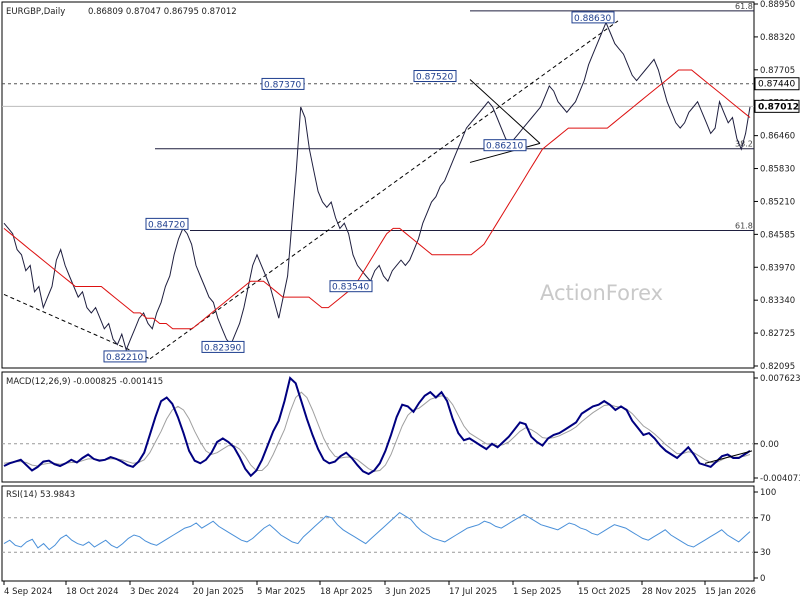 This screenshot has height=600, width=800. What do you see at coordinates (728, 457) in the screenshot?
I see `macd-trend-line` at bounding box center [728, 457].